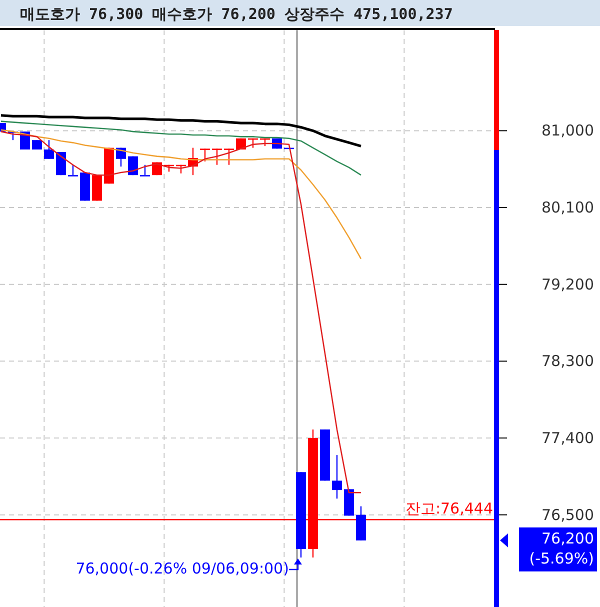 The height and width of the screenshot is (607, 600). Describe the element at coordinates (568, 207) in the screenshot. I see `y-tick-label: 80,100` at that location.